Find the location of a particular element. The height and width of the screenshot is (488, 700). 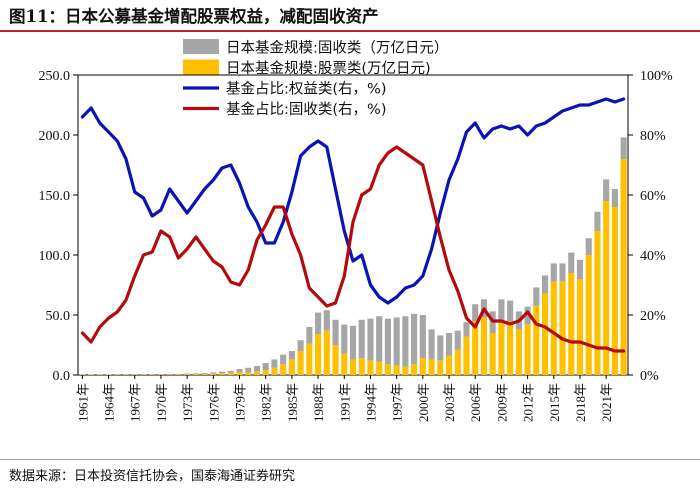

x-axis-tick-label: 1970年 is located at coordinates (161, 402).